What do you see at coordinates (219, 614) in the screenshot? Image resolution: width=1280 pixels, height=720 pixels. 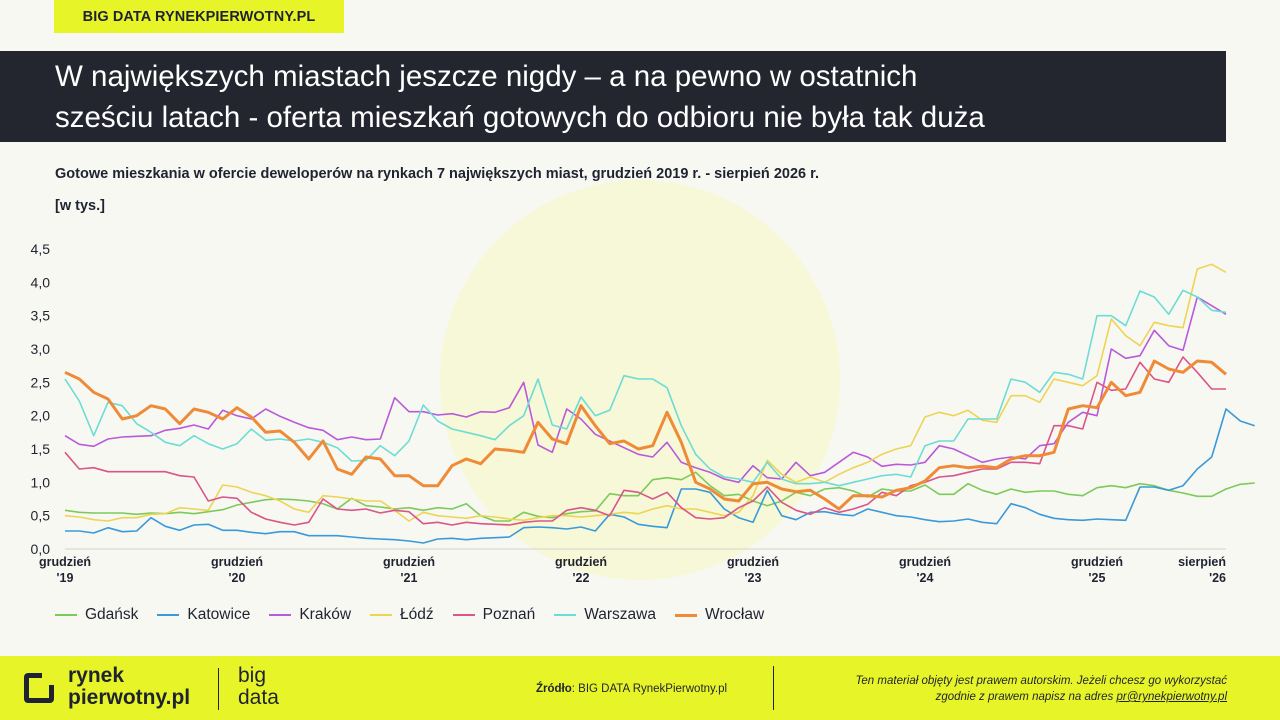 I see `legend-label: Katowice` at bounding box center [219, 614].